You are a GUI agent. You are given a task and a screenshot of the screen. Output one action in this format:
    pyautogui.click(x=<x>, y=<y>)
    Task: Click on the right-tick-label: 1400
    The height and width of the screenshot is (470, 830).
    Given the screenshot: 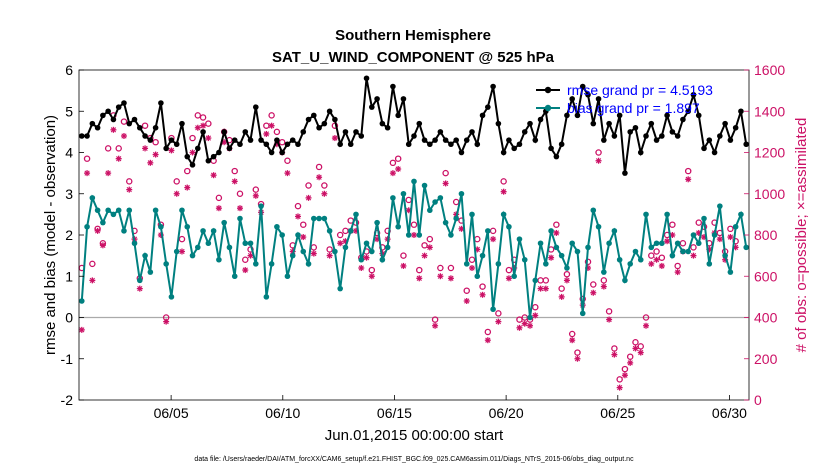 What is the action you would take?
    pyautogui.click(x=769, y=111)
    